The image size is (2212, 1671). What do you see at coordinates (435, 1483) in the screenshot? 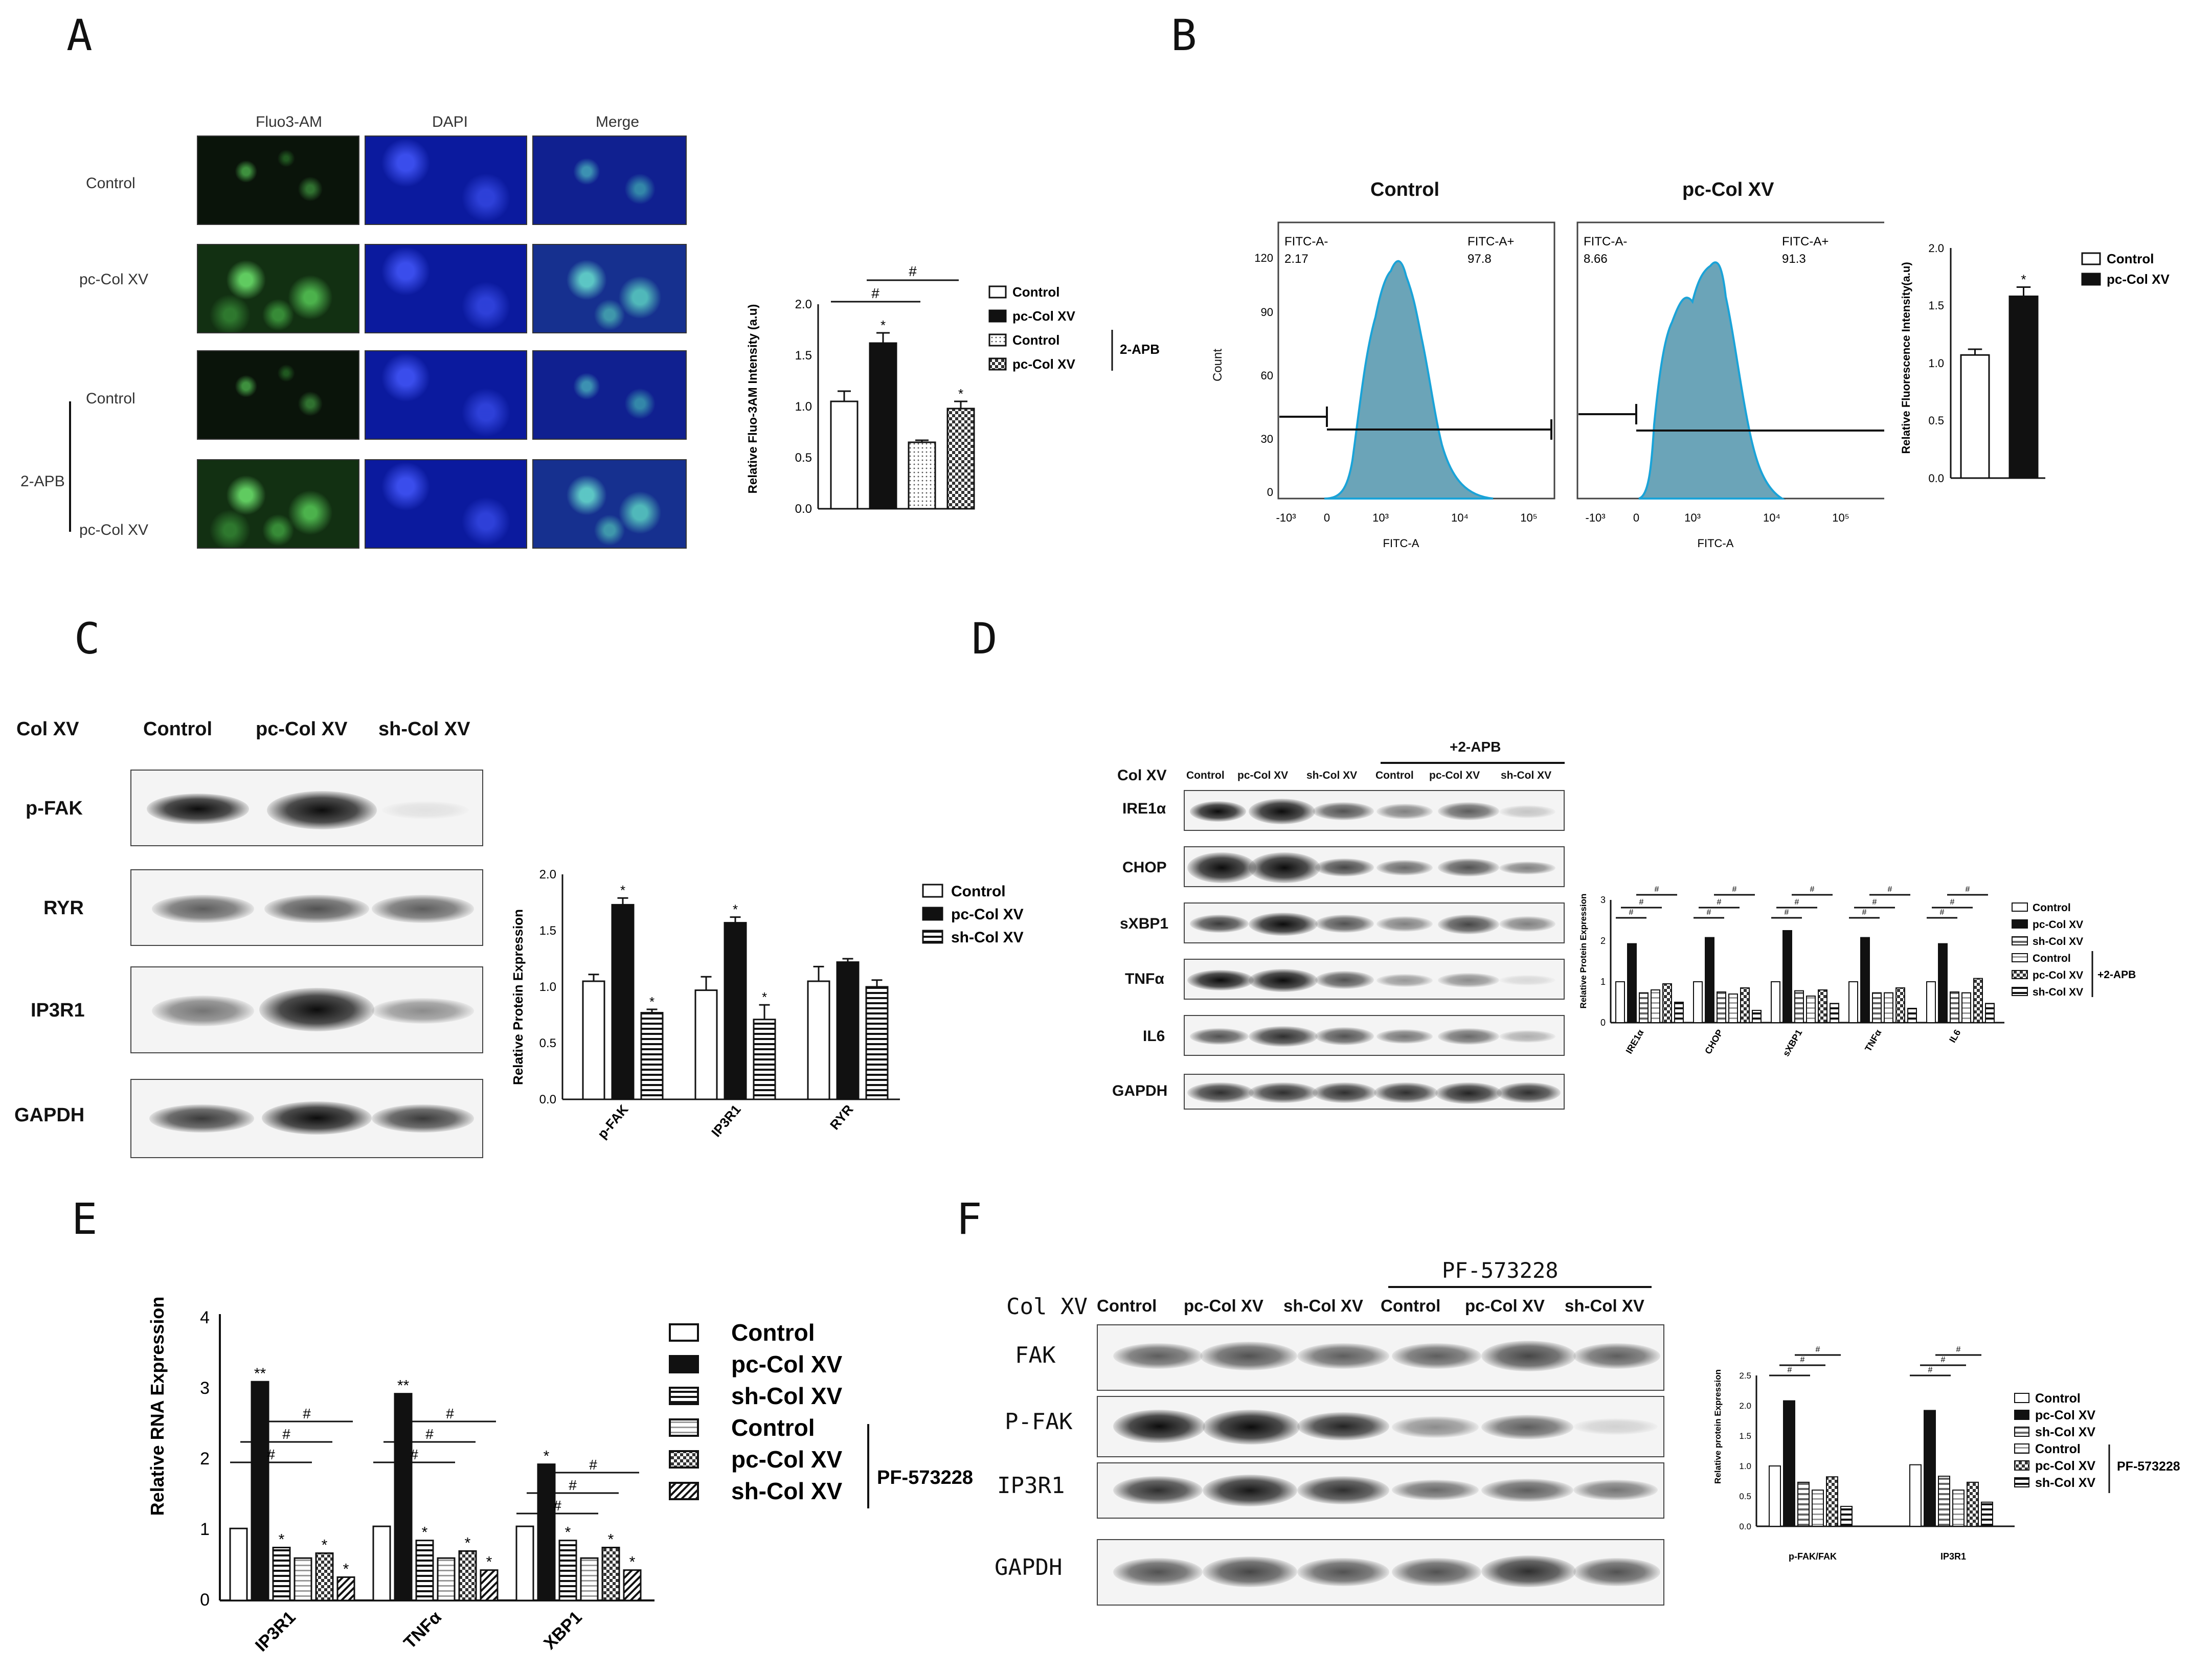
I see `chart-e-bars: *** ********* **` at bounding box center [435, 1483].